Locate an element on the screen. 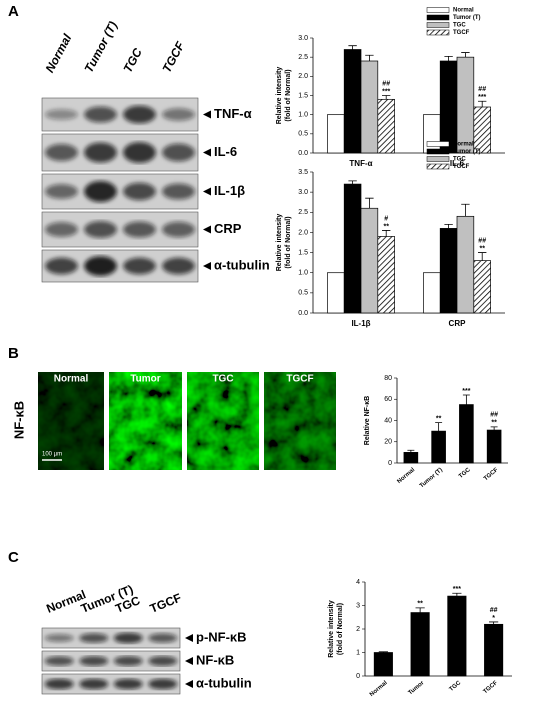 The height and width of the screenshot is (720, 550). y-axis-label: Relative NF-κB is located at coordinates (367, 420).